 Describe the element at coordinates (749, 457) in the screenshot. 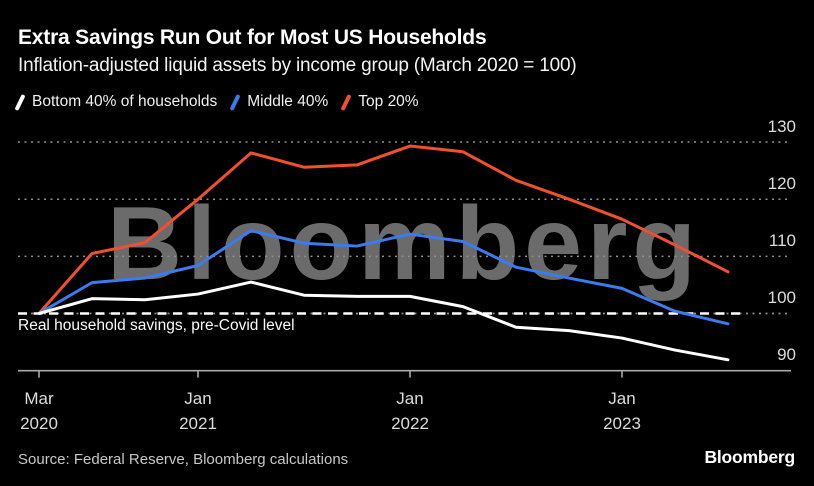

I see `bloomberg-logo: Bloomberg` at that location.